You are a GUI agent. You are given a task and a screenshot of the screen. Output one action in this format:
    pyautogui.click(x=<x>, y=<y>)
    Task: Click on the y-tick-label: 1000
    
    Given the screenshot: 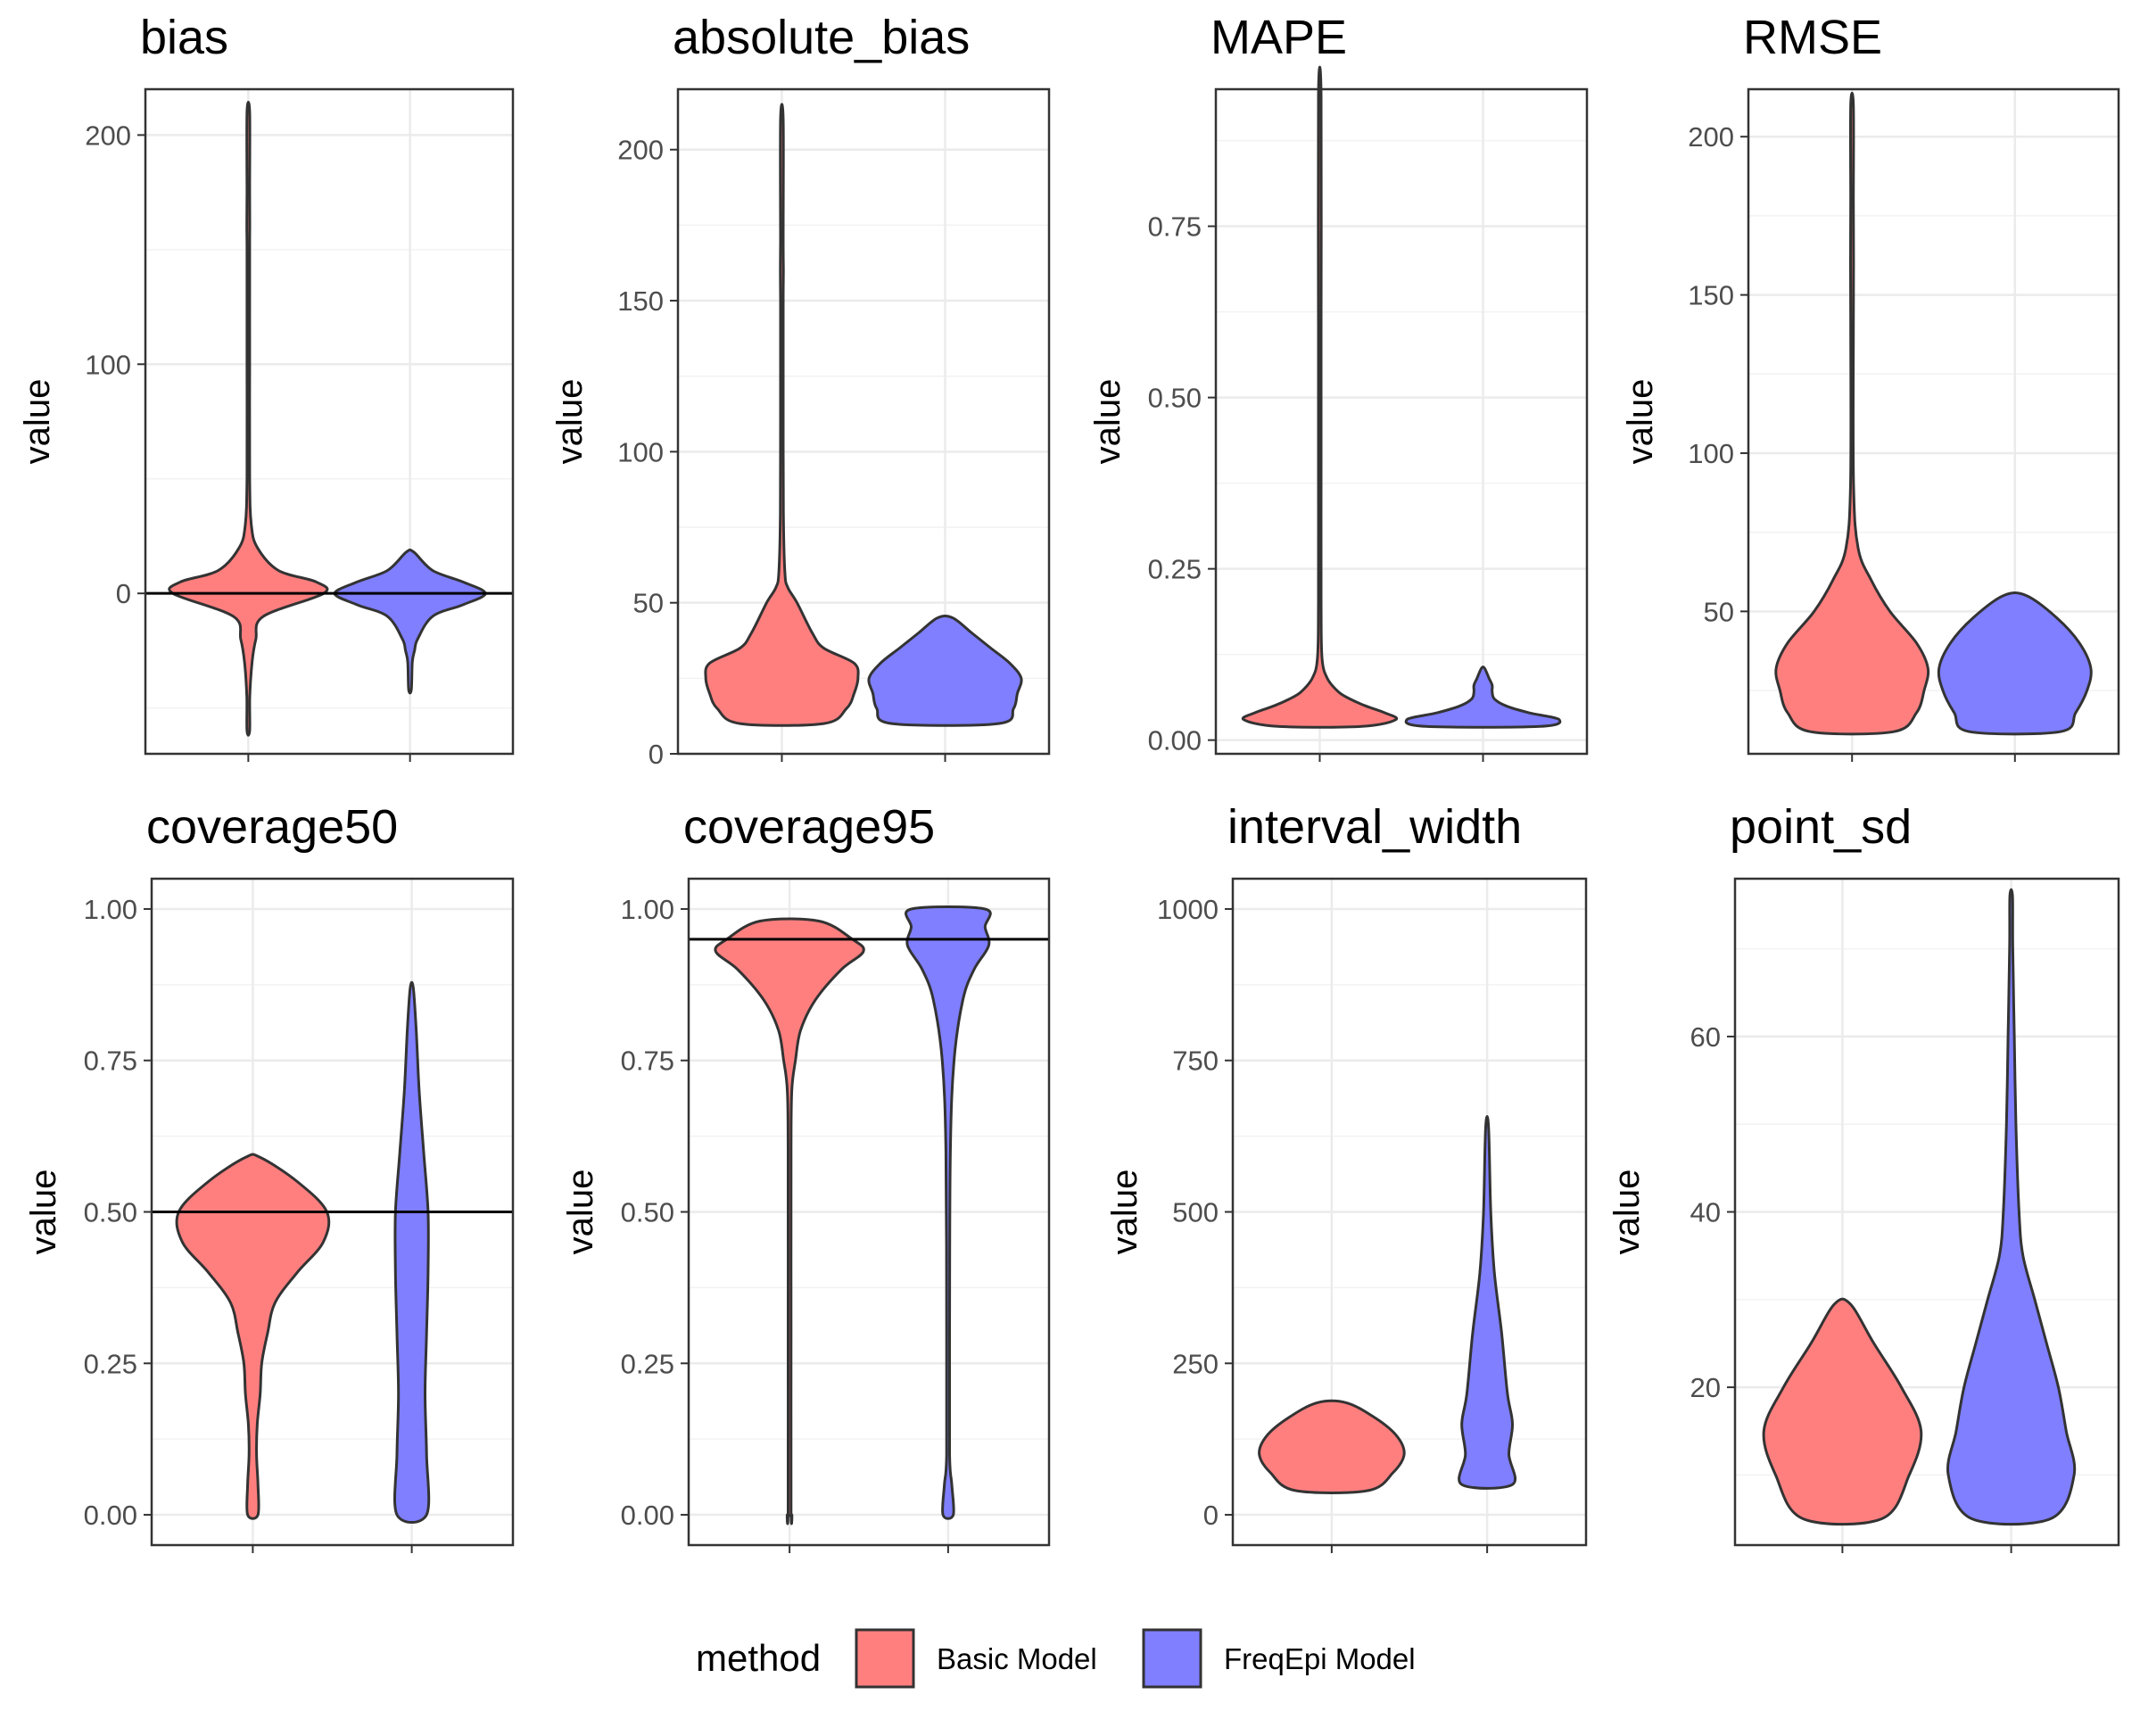 What is the action you would take?
    pyautogui.click(x=1188, y=909)
    